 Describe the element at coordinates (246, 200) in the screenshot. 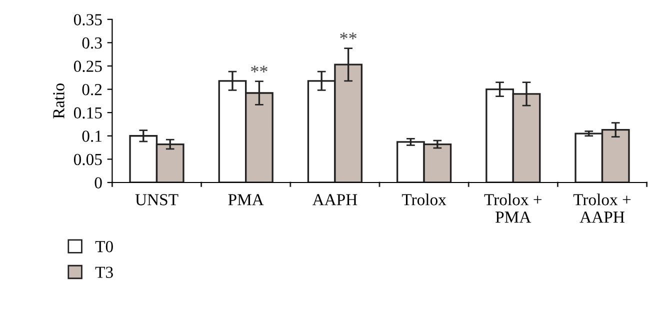

I see `x-tick-label: PMA` at that location.